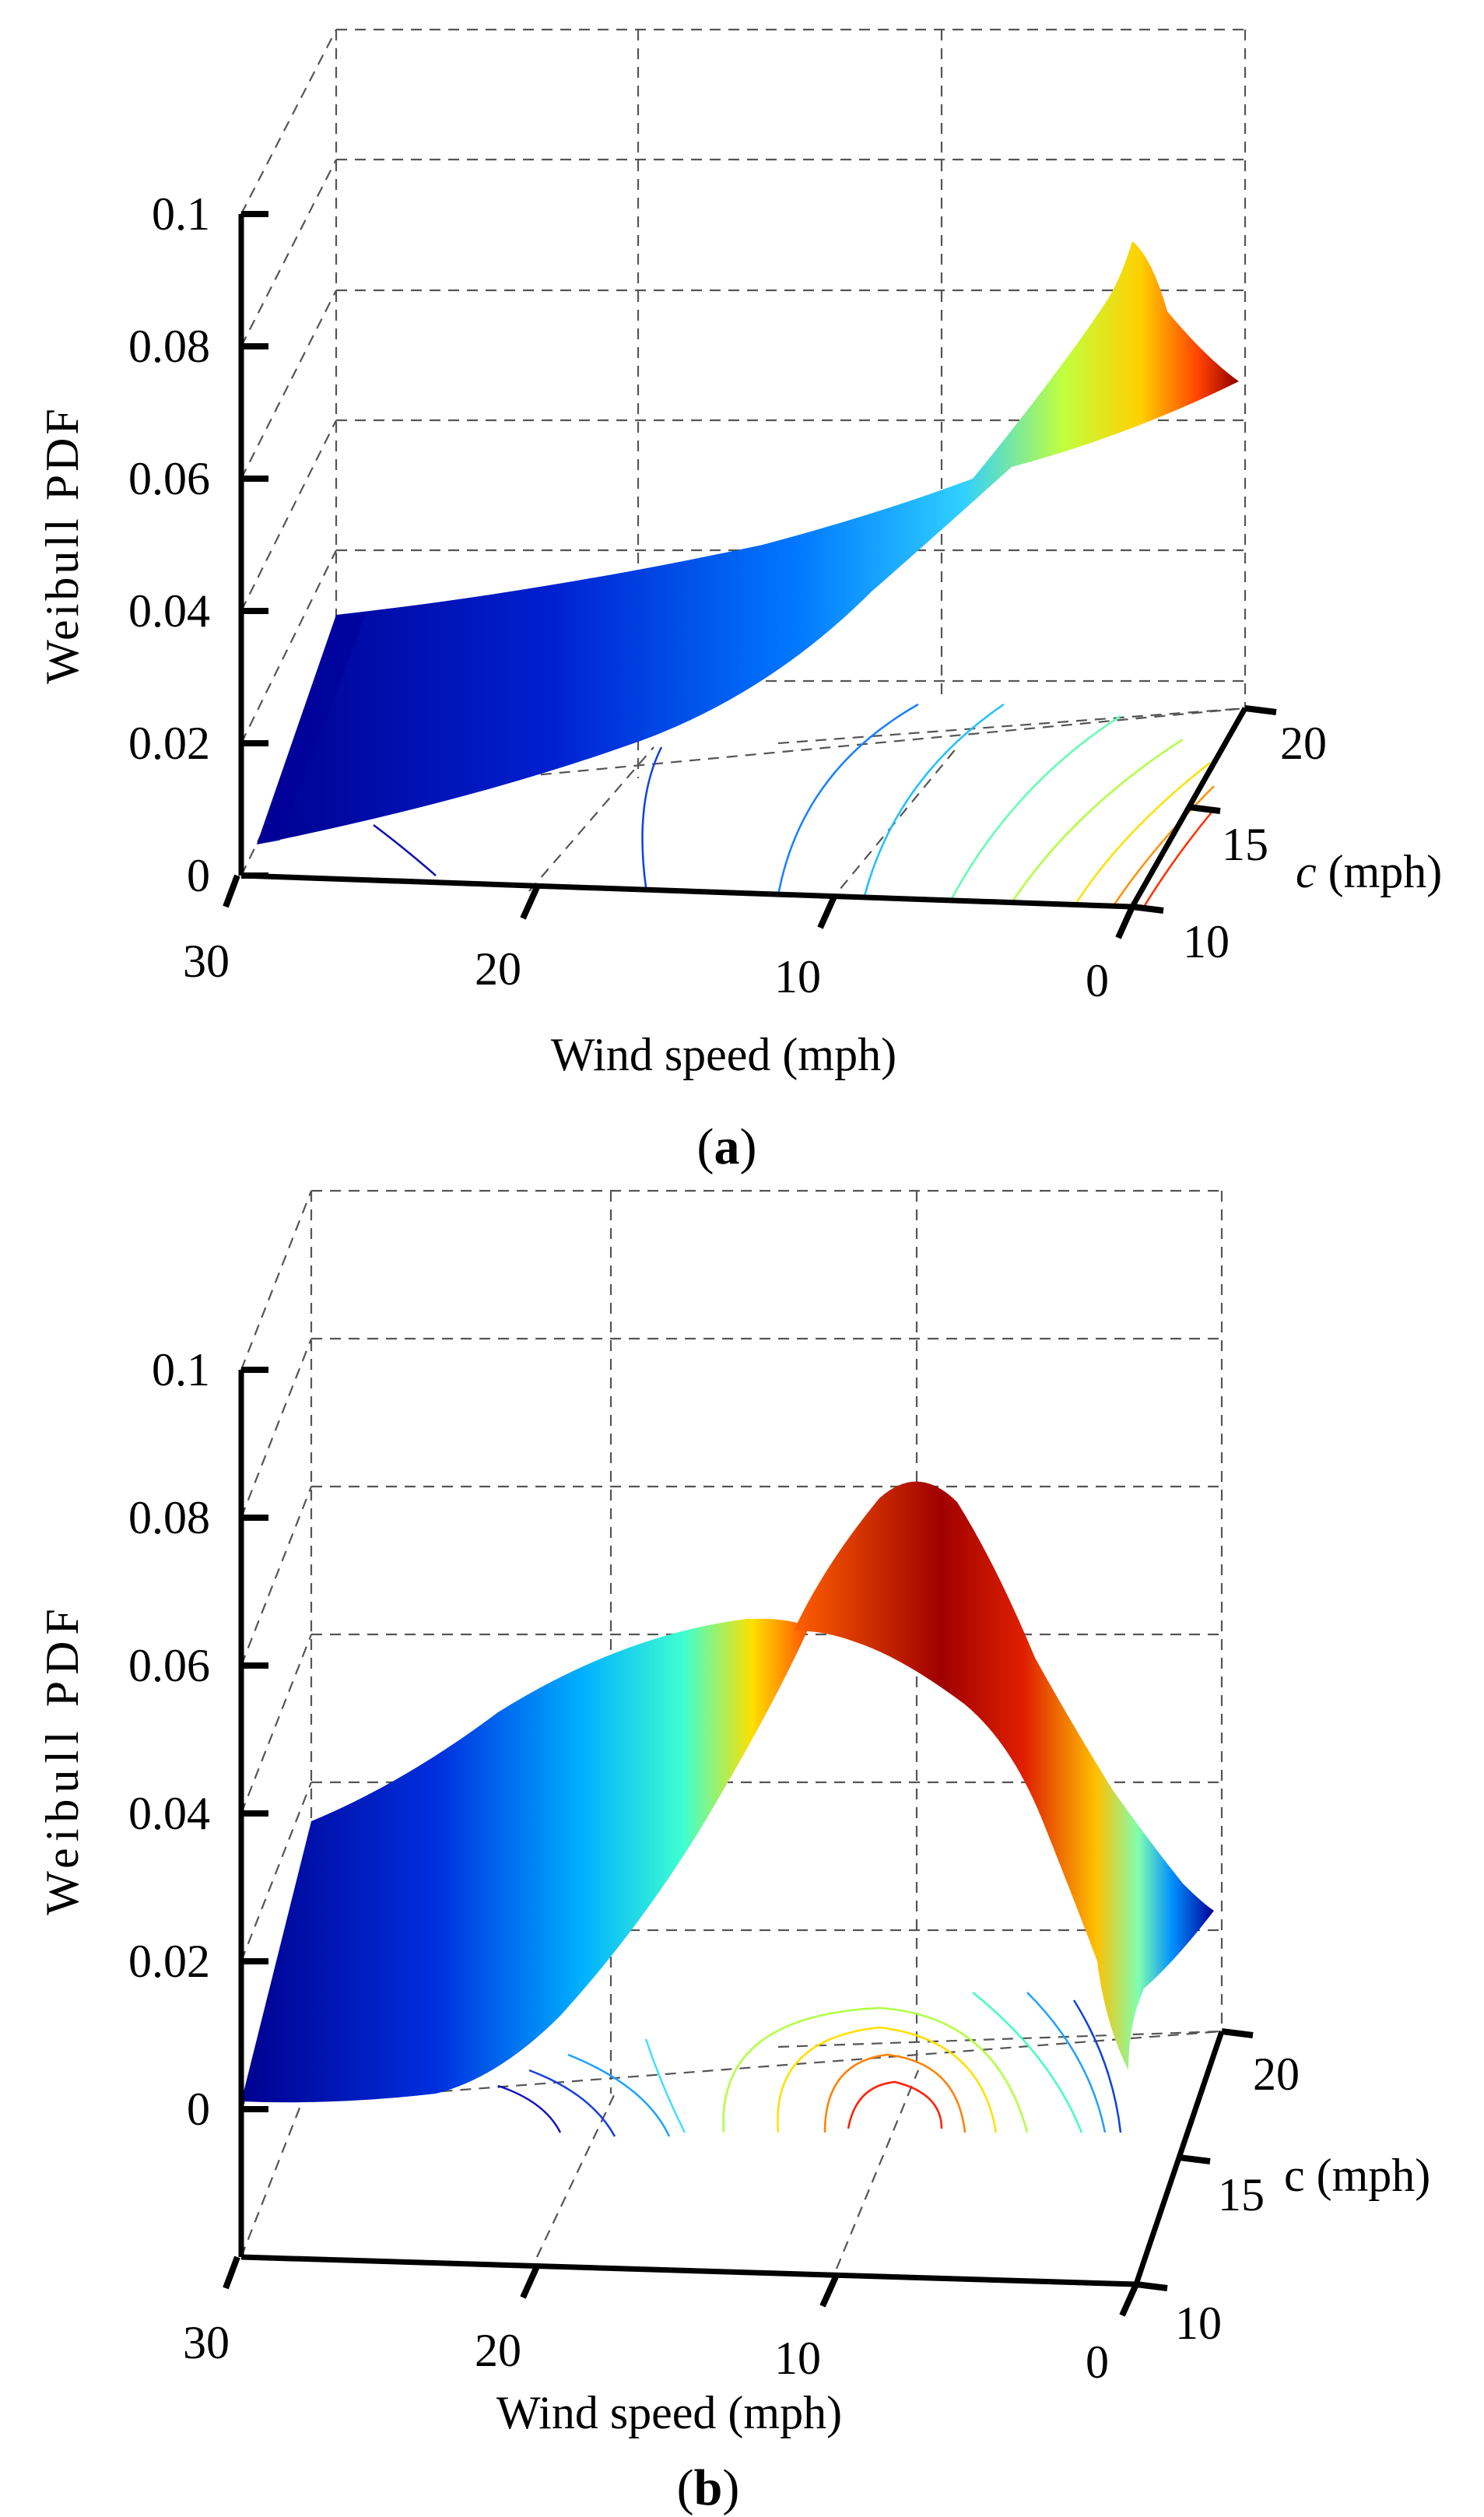 This screenshot has width=1484, height=2517. What do you see at coordinates (686, 891) in the screenshot?
I see `chart-a-x-axis` at bounding box center [686, 891].